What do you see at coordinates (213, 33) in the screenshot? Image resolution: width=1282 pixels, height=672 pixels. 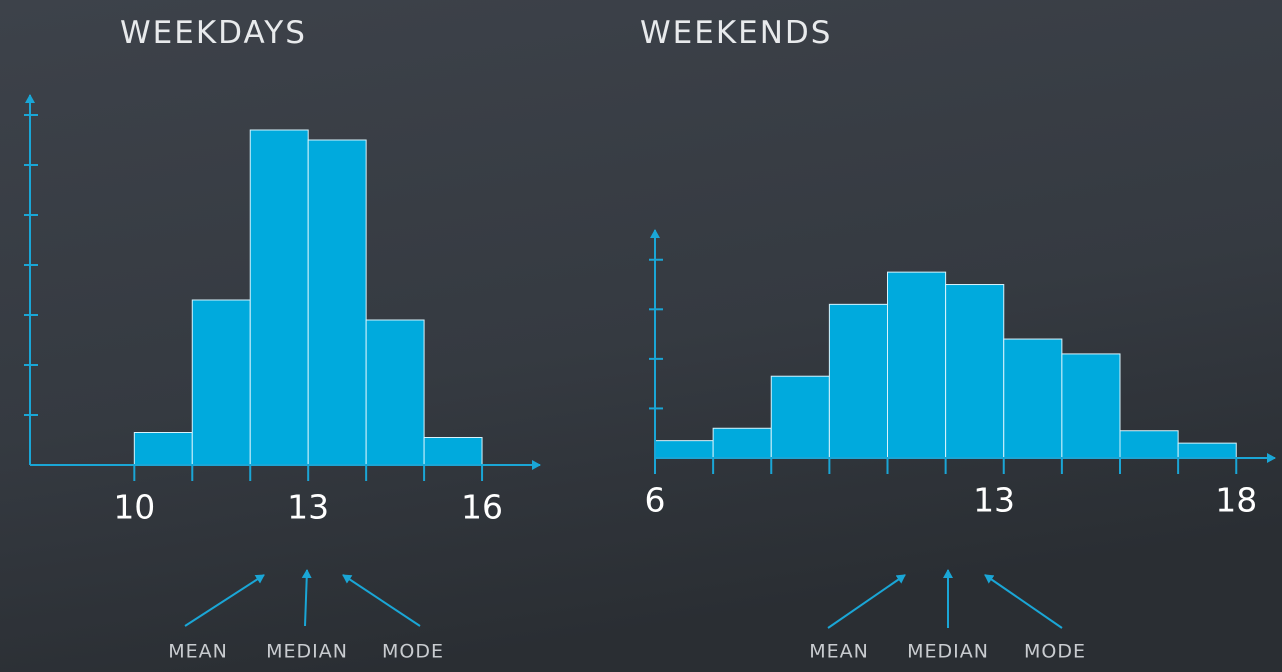 I see `chart-title: WEEKDAYS` at bounding box center [213, 33].